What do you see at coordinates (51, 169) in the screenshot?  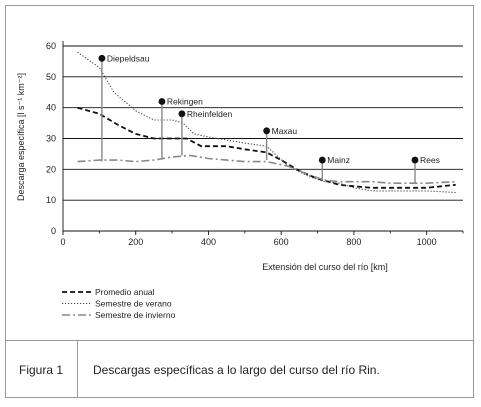 I see `y-tick-label: 20` at bounding box center [51, 169].